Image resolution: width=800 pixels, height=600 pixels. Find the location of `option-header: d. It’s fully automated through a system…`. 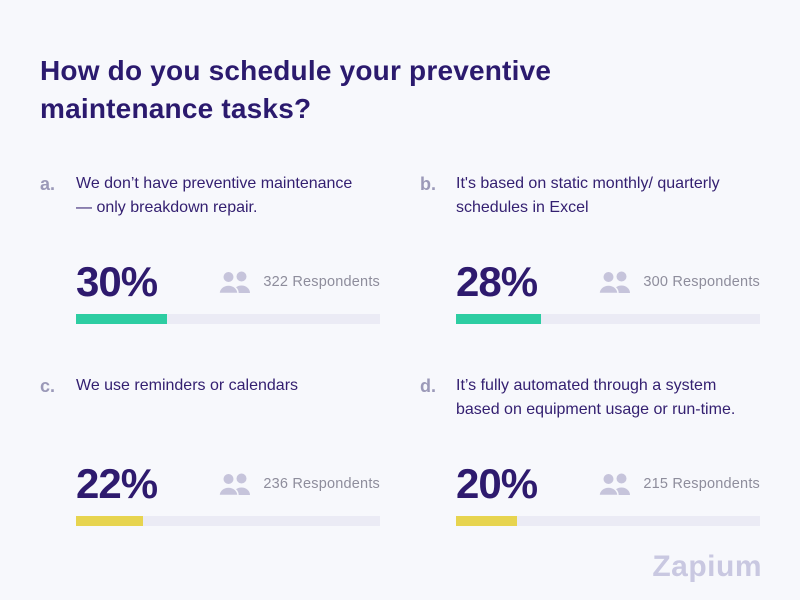

option-header: d. It’s fully automated through a system… is located at coordinates (590, 398).